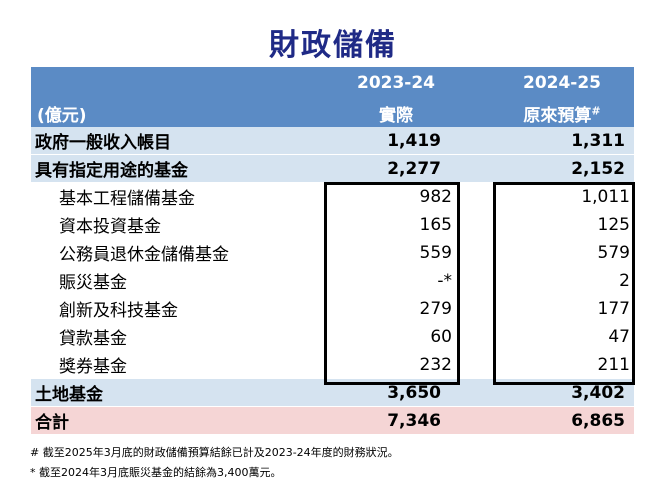 This screenshot has width=666, height=501. Describe the element at coordinates (332, 309) in the screenshot. I see `table-row: 創新及科技基金 279 177` at that location.